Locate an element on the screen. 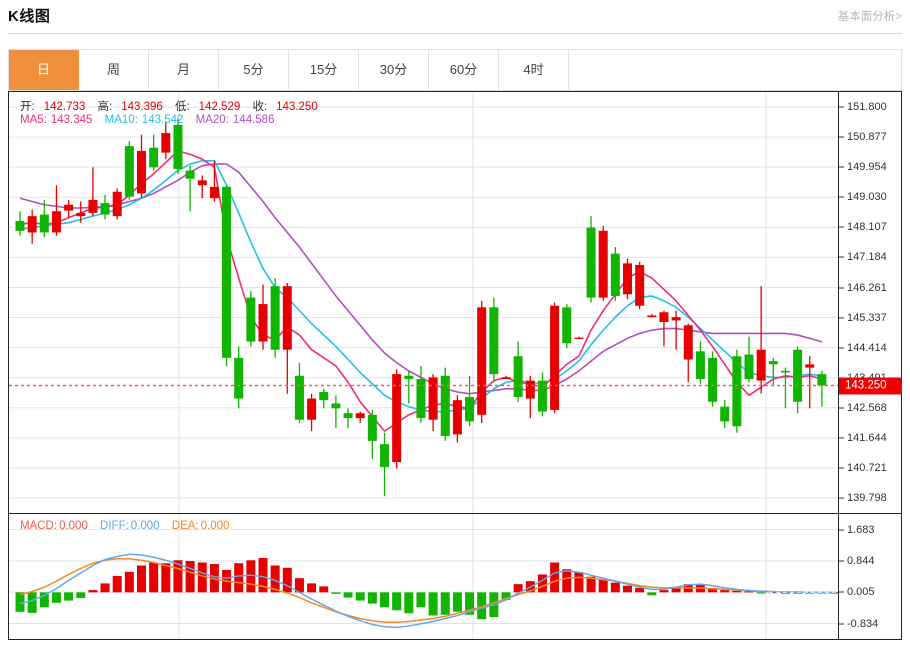 The image size is (910, 648). tab-1: 周 is located at coordinates (114, 70).